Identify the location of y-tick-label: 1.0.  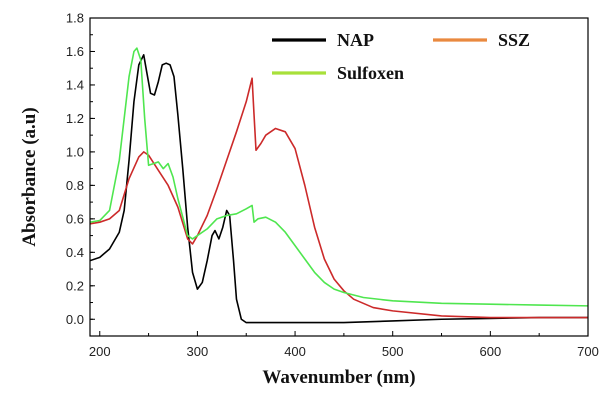
(75, 151).